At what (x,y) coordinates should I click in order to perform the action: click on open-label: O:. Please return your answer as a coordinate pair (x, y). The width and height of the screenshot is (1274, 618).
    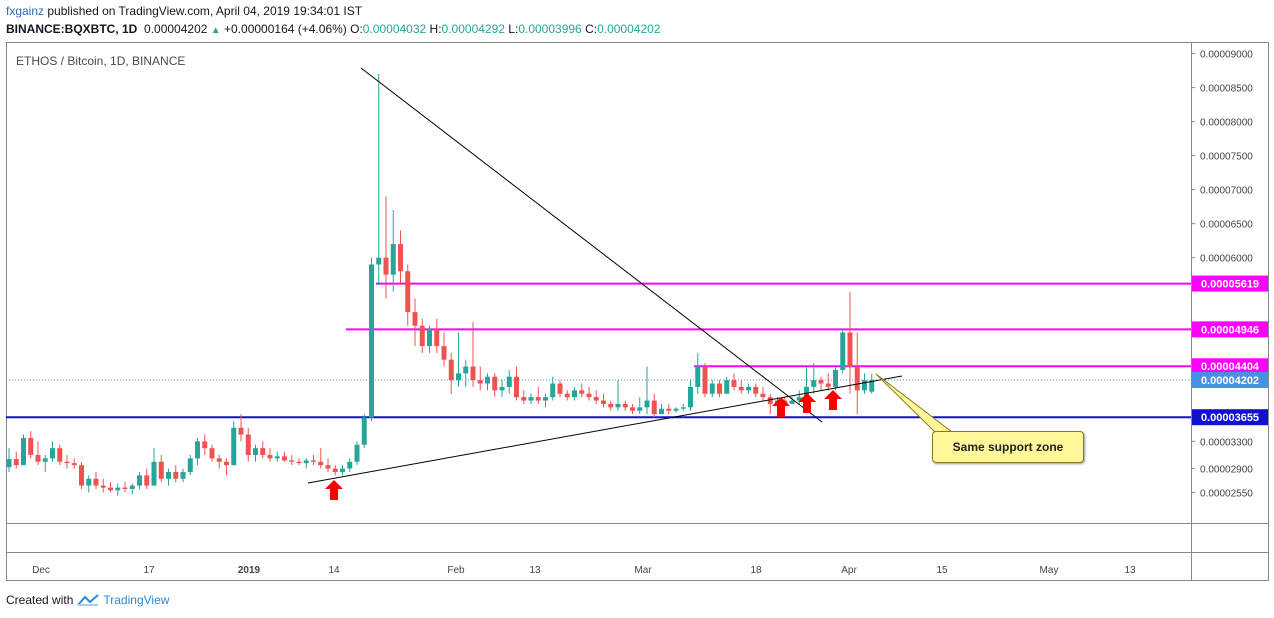
    Looking at the image, I should click on (356, 29).